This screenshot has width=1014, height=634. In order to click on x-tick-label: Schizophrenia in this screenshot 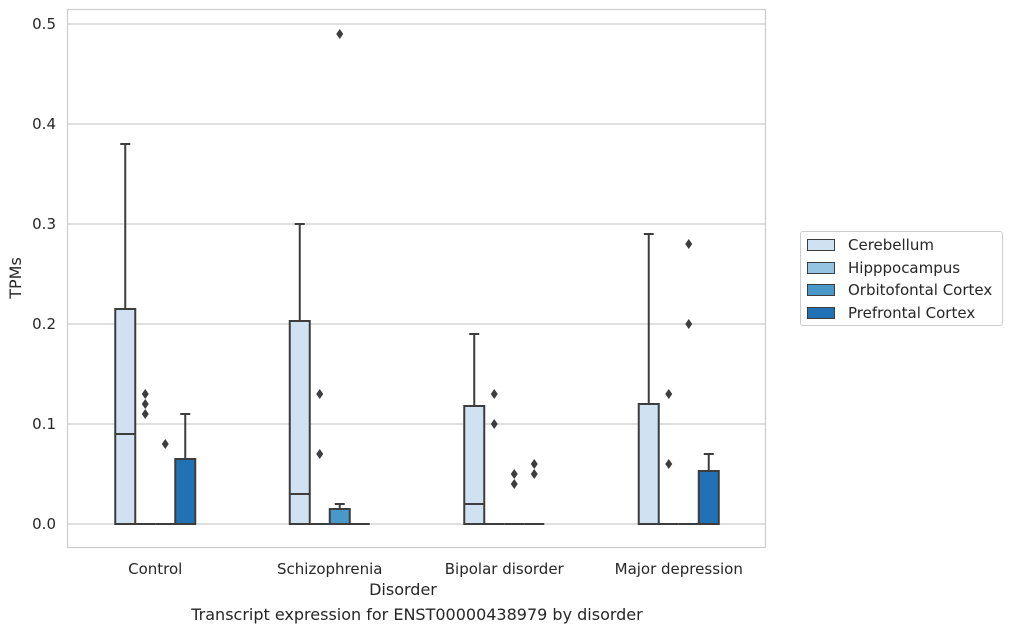, I will do `click(329, 569)`.